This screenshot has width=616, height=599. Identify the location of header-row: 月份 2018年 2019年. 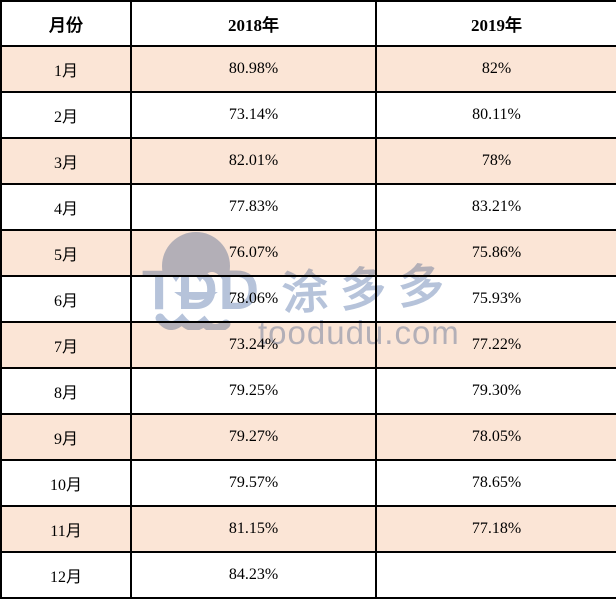
(308, 23).